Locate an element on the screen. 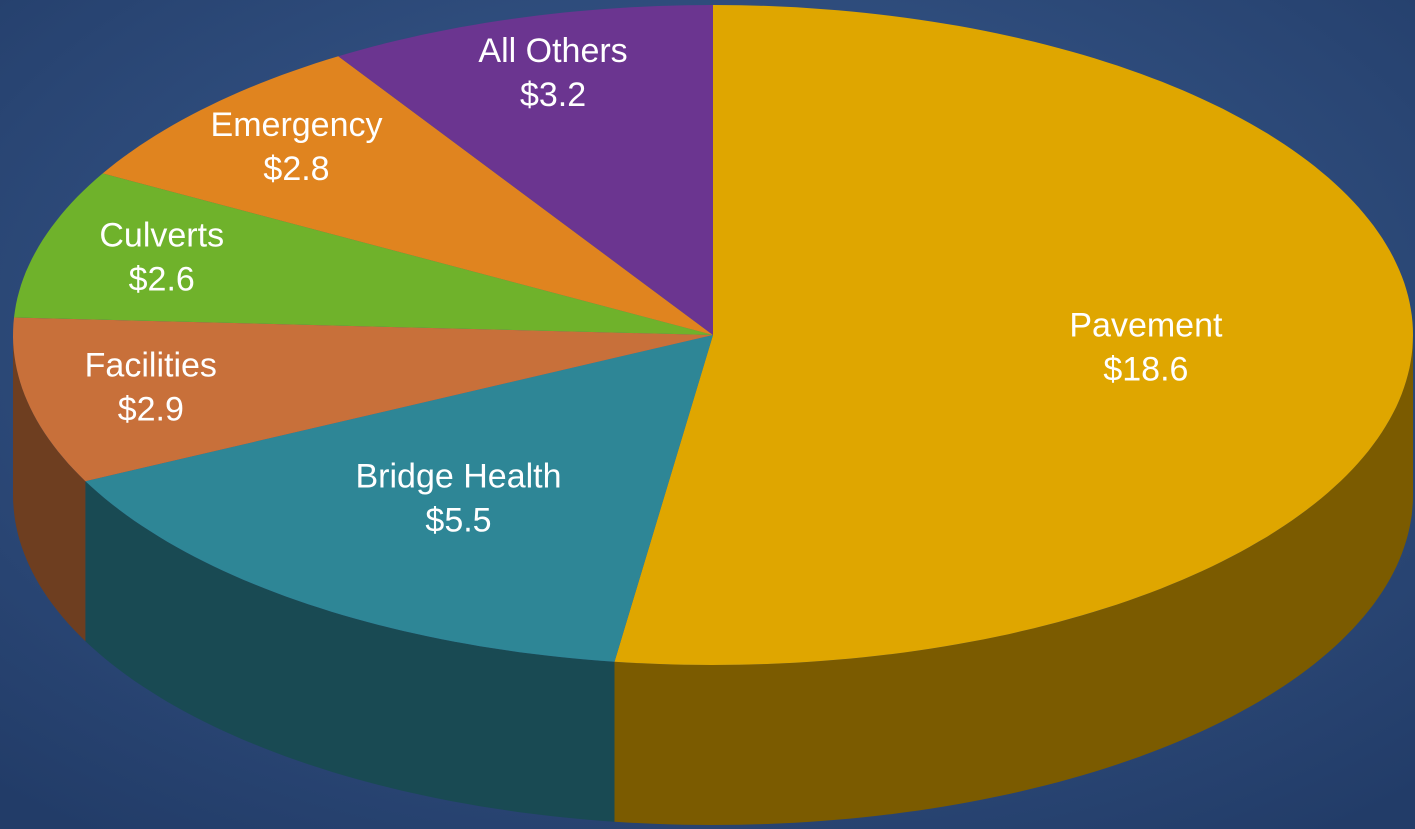 The height and width of the screenshot is (829, 1415). slice-value-label: $5.5 is located at coordinates (458, 521).